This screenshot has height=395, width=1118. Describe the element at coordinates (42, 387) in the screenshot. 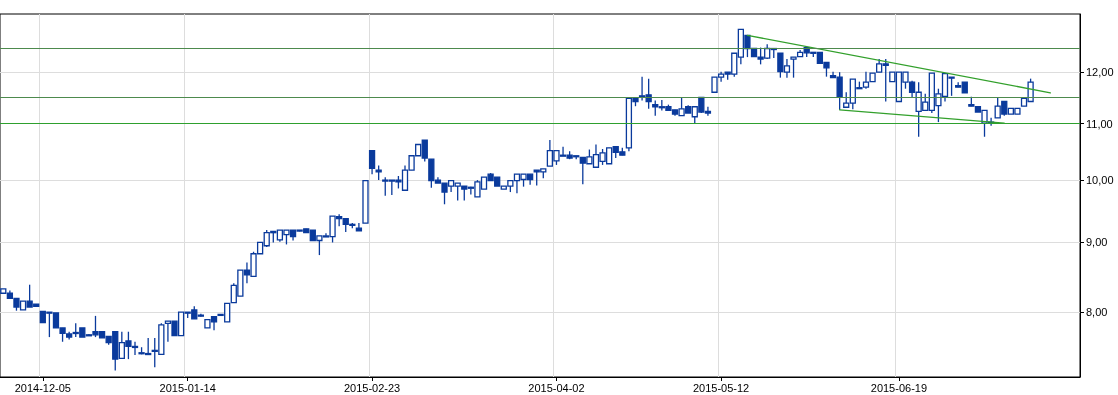

I see `x-tick-label: 2014-12-05` at that location.